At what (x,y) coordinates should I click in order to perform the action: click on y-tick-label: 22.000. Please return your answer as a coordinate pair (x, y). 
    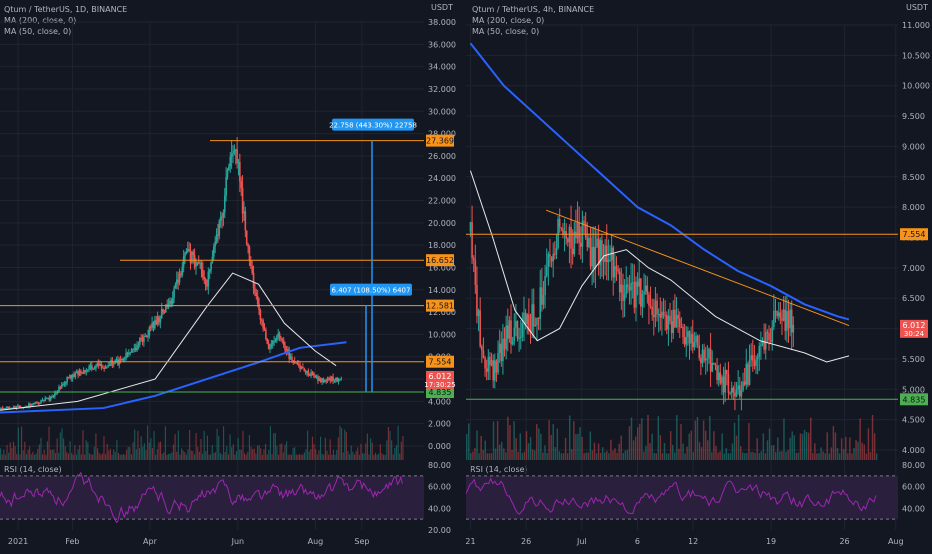
    Looking at the image, I should click on (442, 201).